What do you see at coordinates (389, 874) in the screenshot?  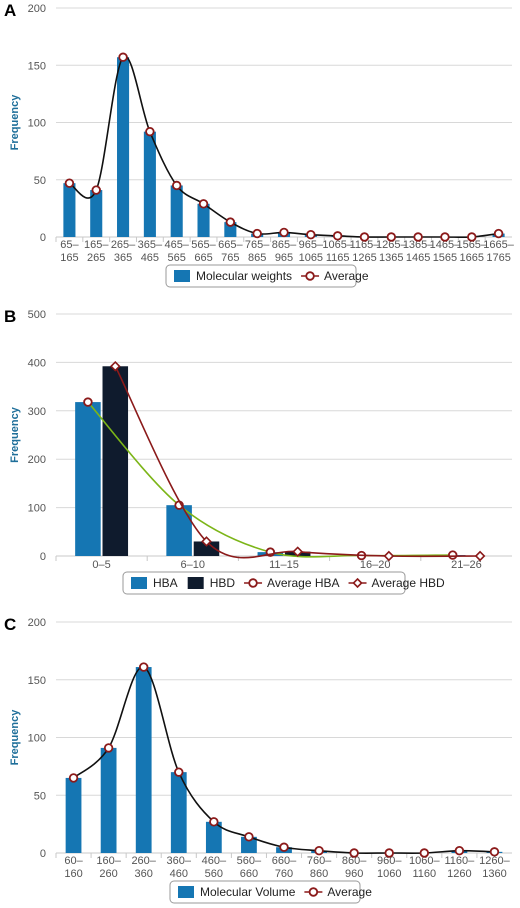 I see `x-tick-label: 1060` at bounding box center [389, 874].